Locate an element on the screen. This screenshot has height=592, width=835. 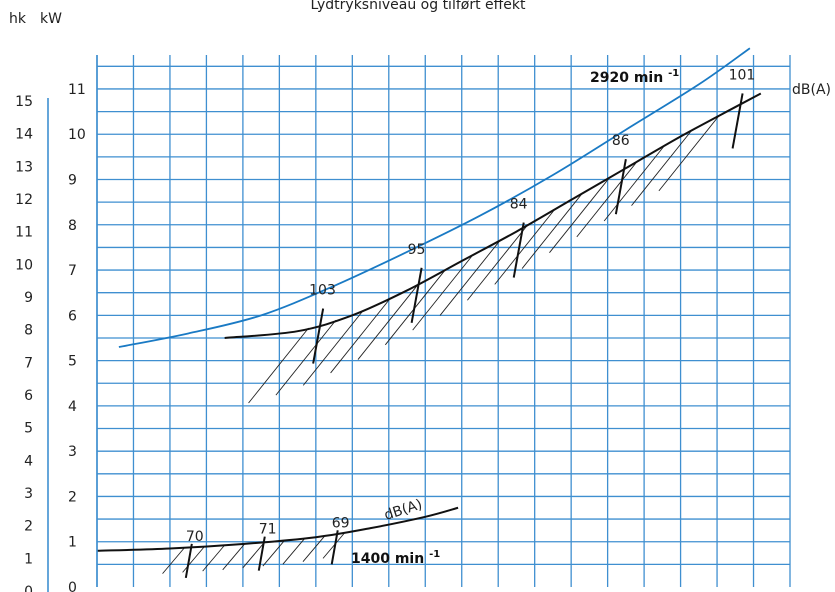
kw-tick-label: 1 is located at coordinates (72, 543).